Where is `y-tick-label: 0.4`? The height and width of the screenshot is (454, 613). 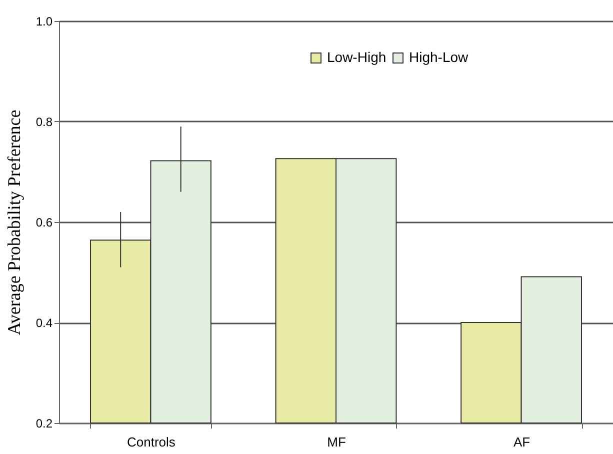 y-tick-label: 0.4 is located at coordinates (44, 323).